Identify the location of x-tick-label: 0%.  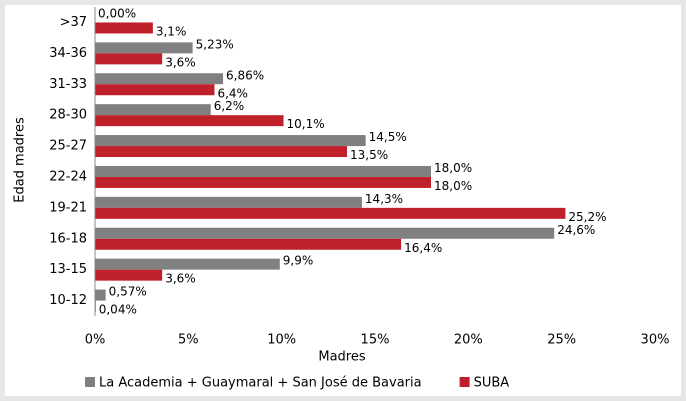
(95, 340).